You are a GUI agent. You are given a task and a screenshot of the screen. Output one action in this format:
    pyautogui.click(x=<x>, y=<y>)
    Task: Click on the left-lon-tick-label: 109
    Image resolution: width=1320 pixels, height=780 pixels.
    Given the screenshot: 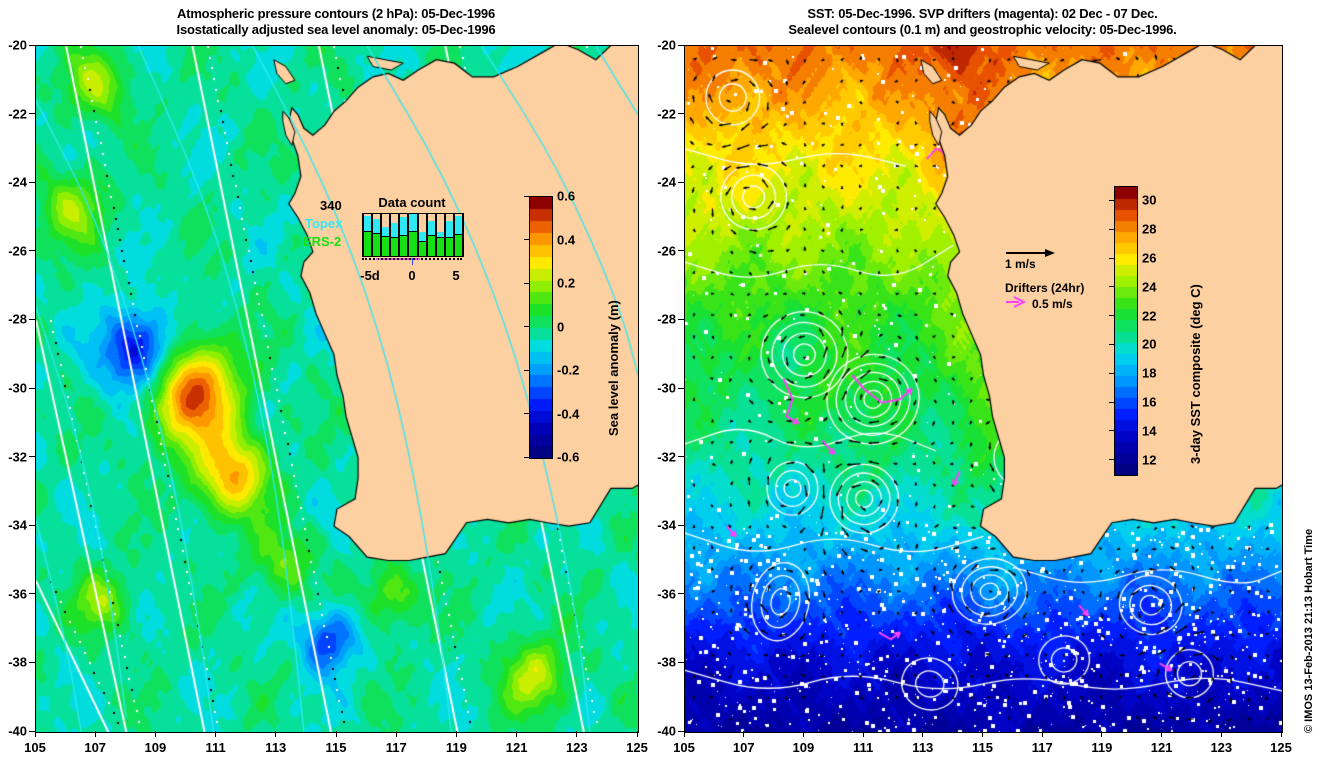 What is the action you would take?
    pyautogui.click(x=155, y=747)
    